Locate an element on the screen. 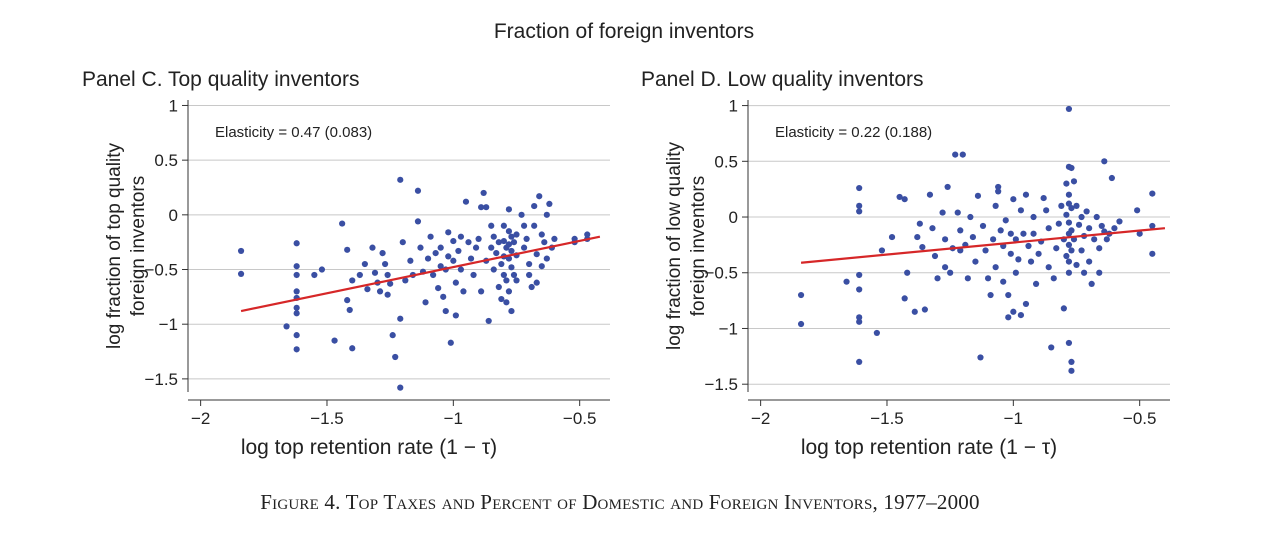  panel-c-title: Panel C. Top quality inventors is located at coordinates (221, 79).